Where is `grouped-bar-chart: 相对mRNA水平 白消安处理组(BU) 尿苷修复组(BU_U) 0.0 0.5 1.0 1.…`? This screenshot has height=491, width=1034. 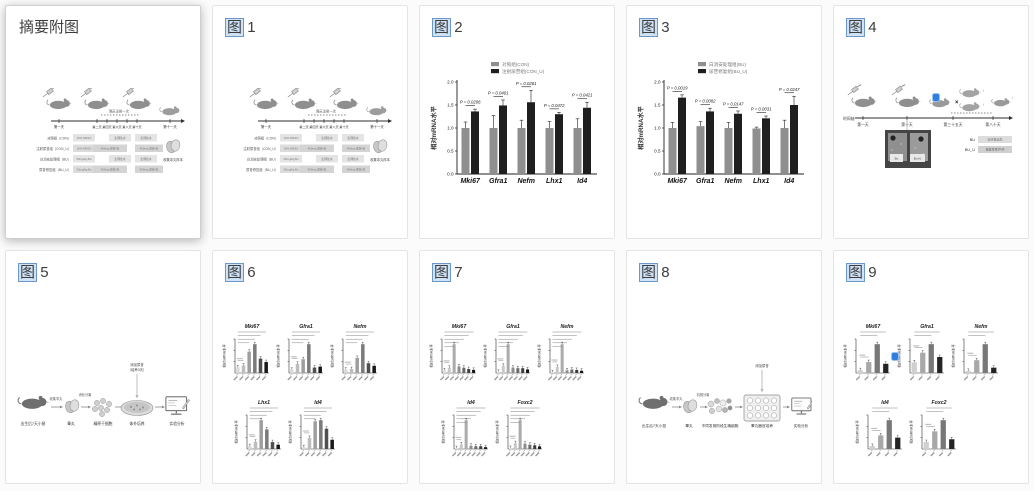 grouped-bar-chart: 相对mRNA水平 白消安处理组(BU) 尿苷修复组(BU_U) 0.0 0.5 1.0 1.… is located at coordinates (724, 133).